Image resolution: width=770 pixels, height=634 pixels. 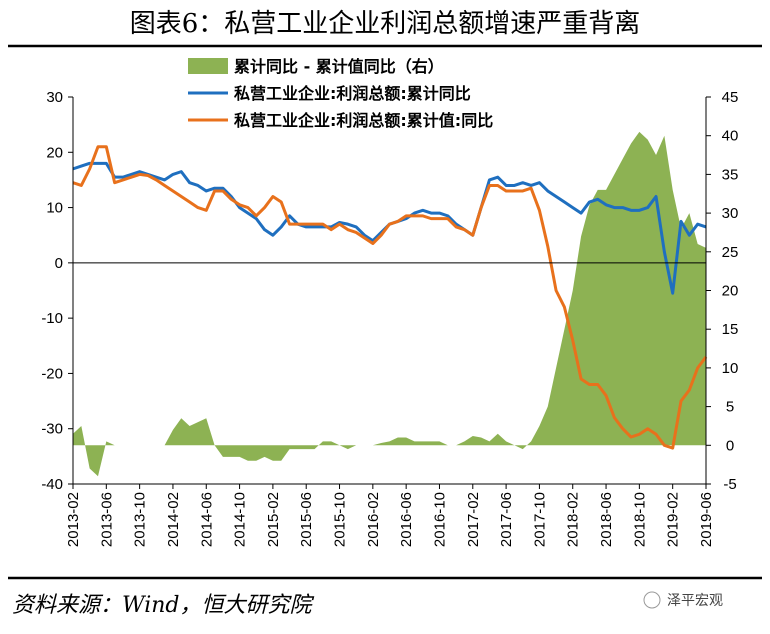 I want to click on x-tick-label: 2015-06, so click(x=306, y=519).